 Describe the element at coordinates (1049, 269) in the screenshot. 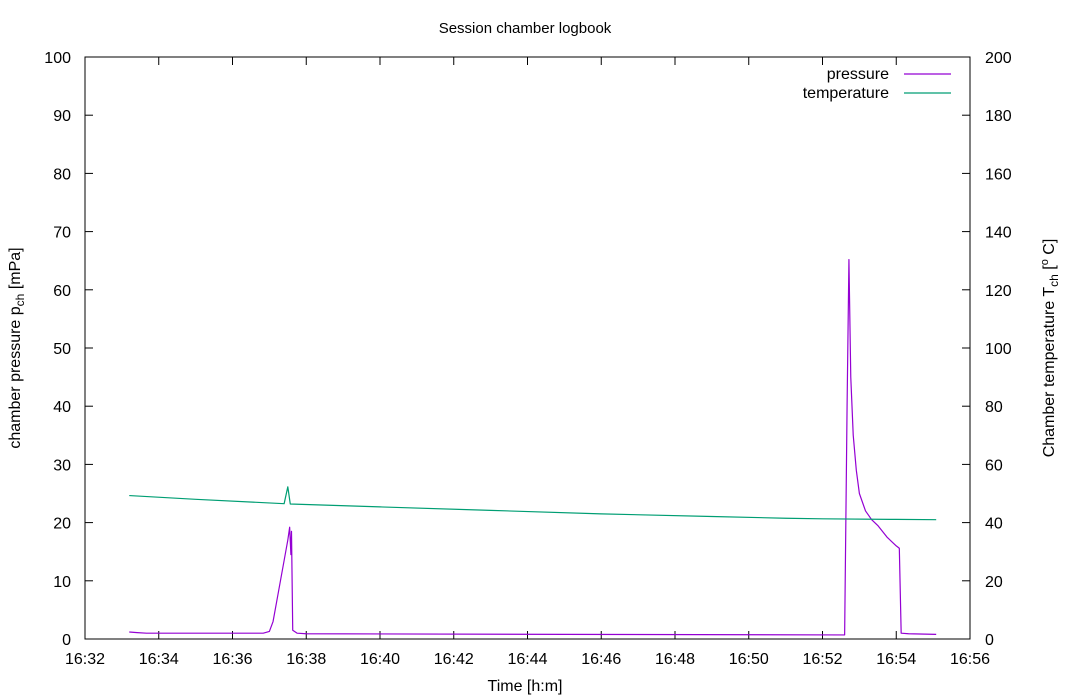

I see `y2-axis-label-tail: [` at that location.